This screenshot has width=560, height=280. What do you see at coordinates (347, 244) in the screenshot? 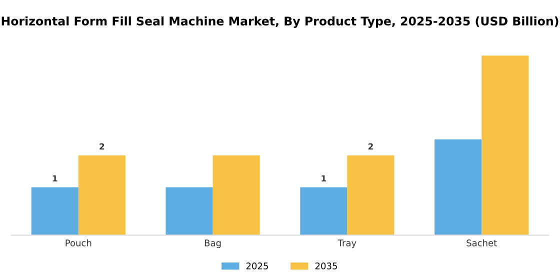
I see `x-tick-label: Tray` at bounding box center [347, 244].